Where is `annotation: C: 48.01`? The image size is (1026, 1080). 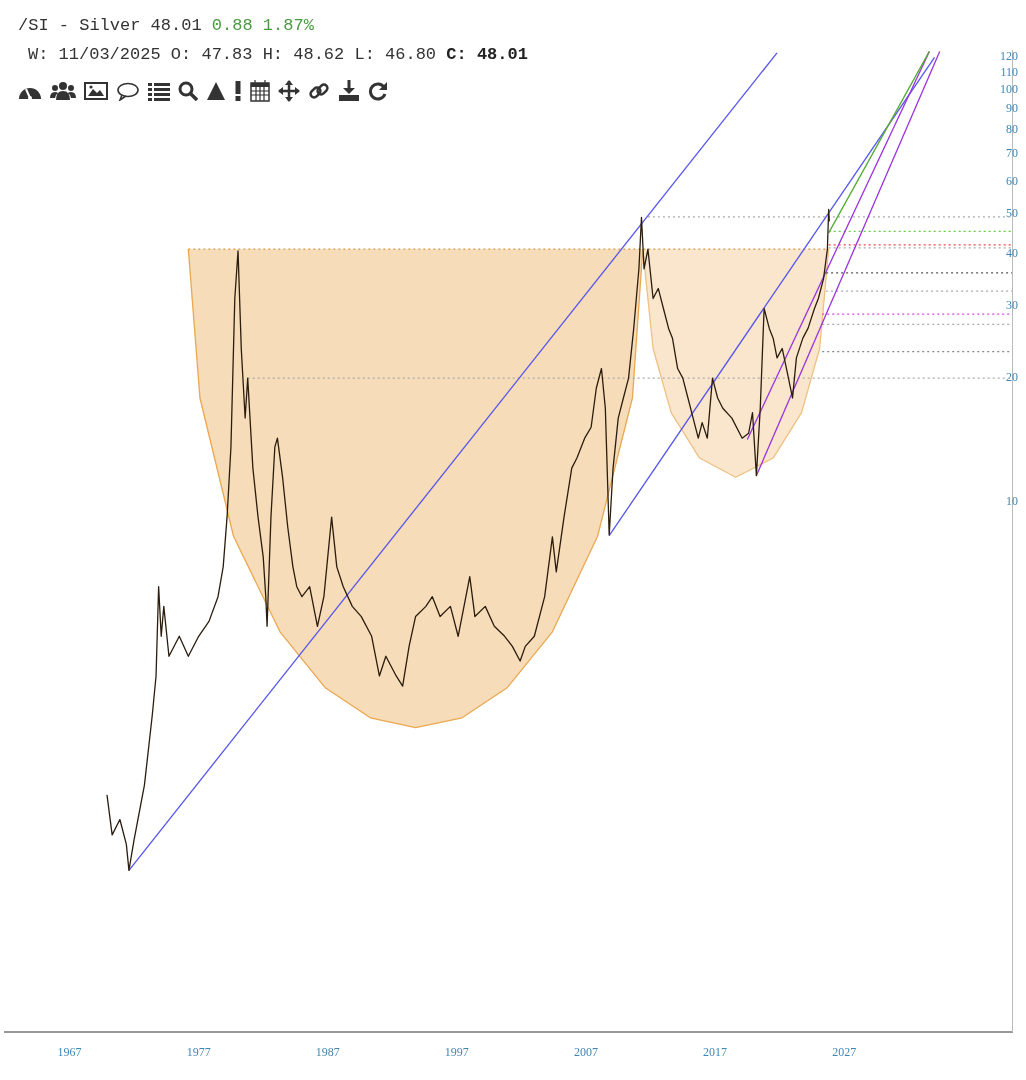 annotation: C: 48.01 is located at coordinates (487, 54).